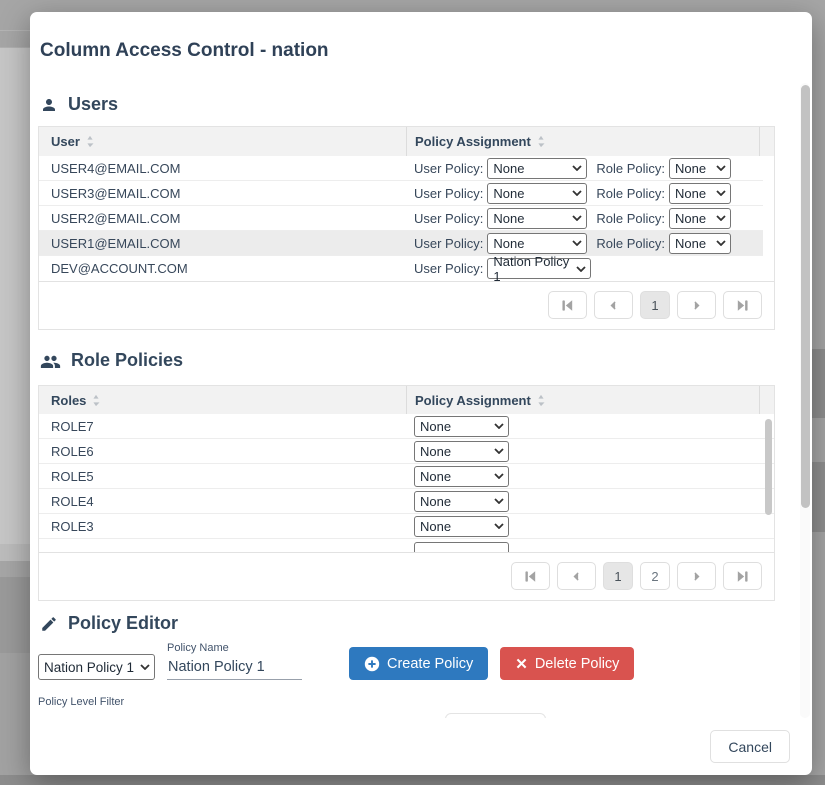 Image resolution: width=825 pixels, height=785 pixels. Describe the element at coordinates (406, 526) in the screenshot. I see `table-row: ROLE3 None` at that location.